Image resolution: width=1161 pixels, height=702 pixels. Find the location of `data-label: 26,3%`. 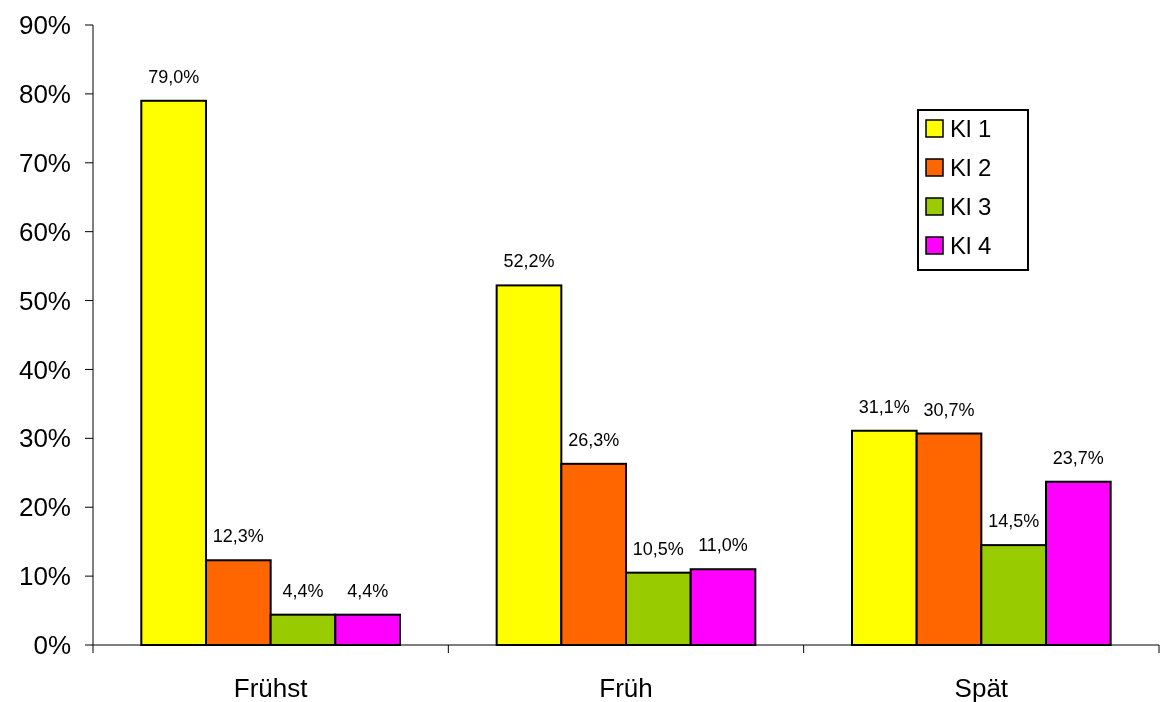

data-label: 26,3% is located at coordinates (594, 439).